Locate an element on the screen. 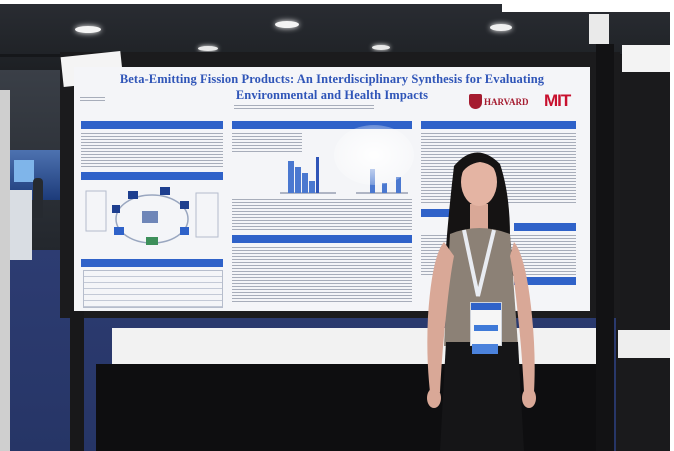  person-graphic is located at coordinates (481, 301).